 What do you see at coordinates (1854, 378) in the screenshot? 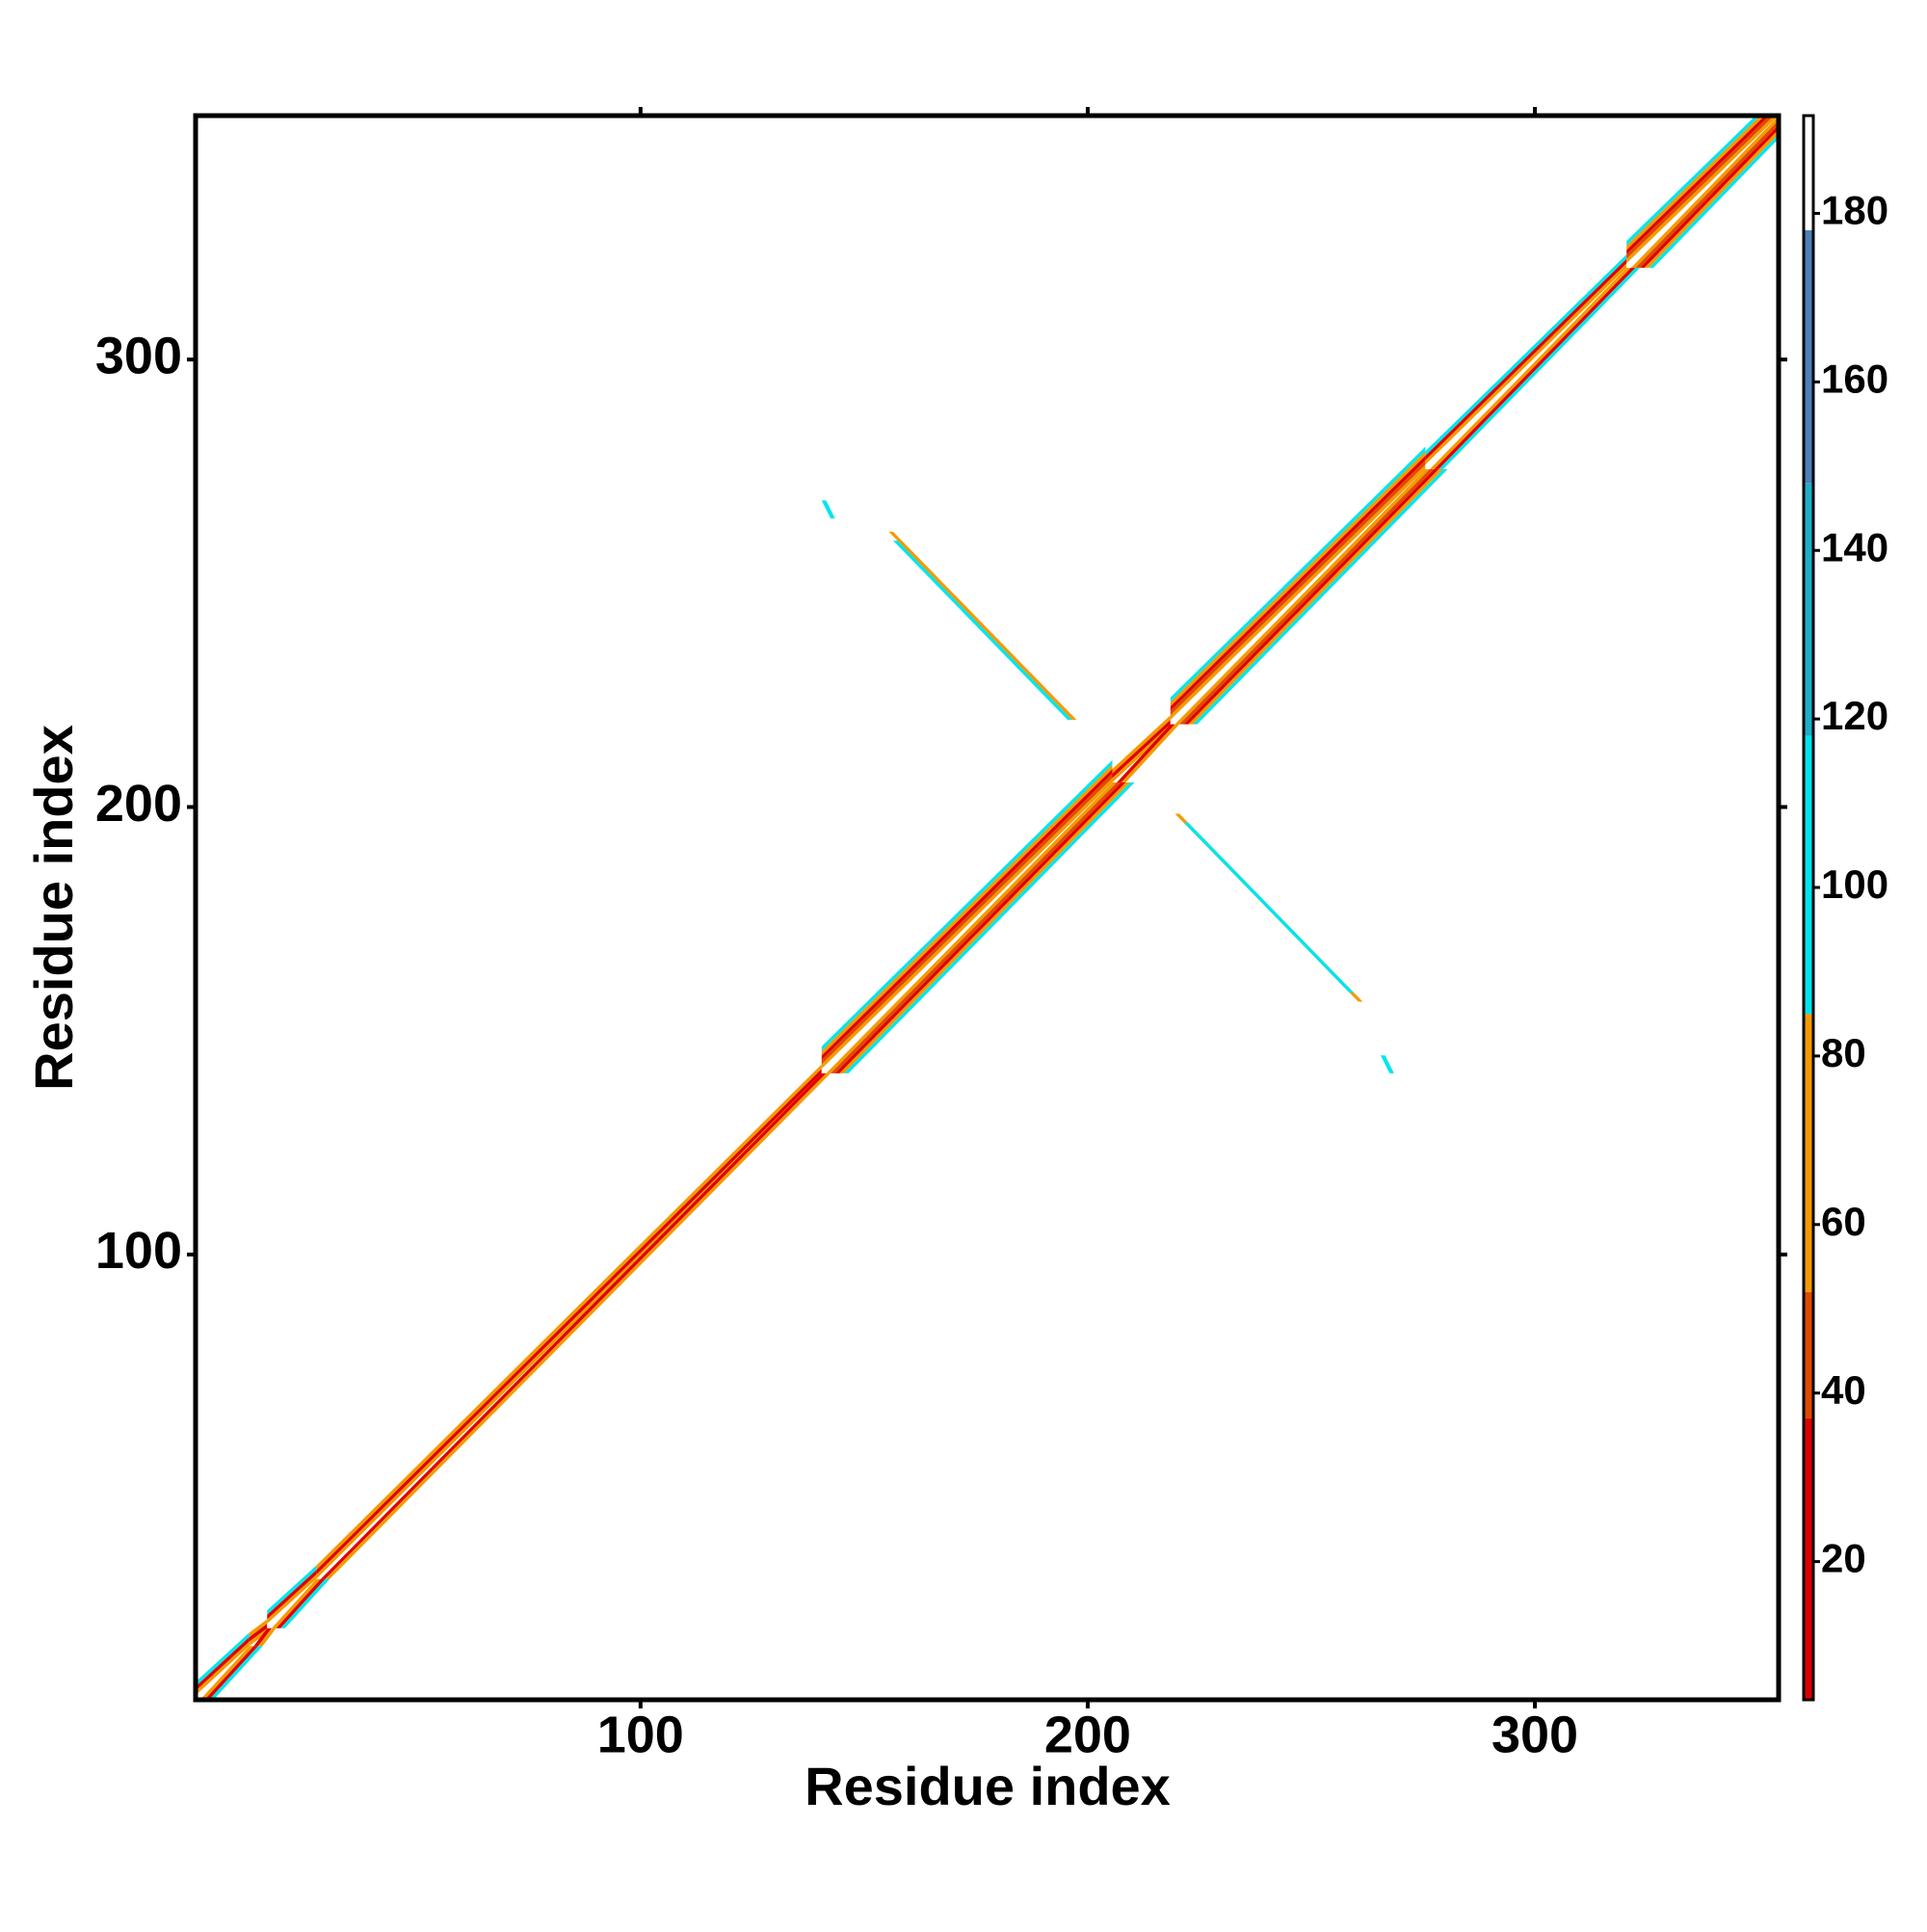
I see `colorbar-tick-label: 160` at bounding box center [1854, 378].